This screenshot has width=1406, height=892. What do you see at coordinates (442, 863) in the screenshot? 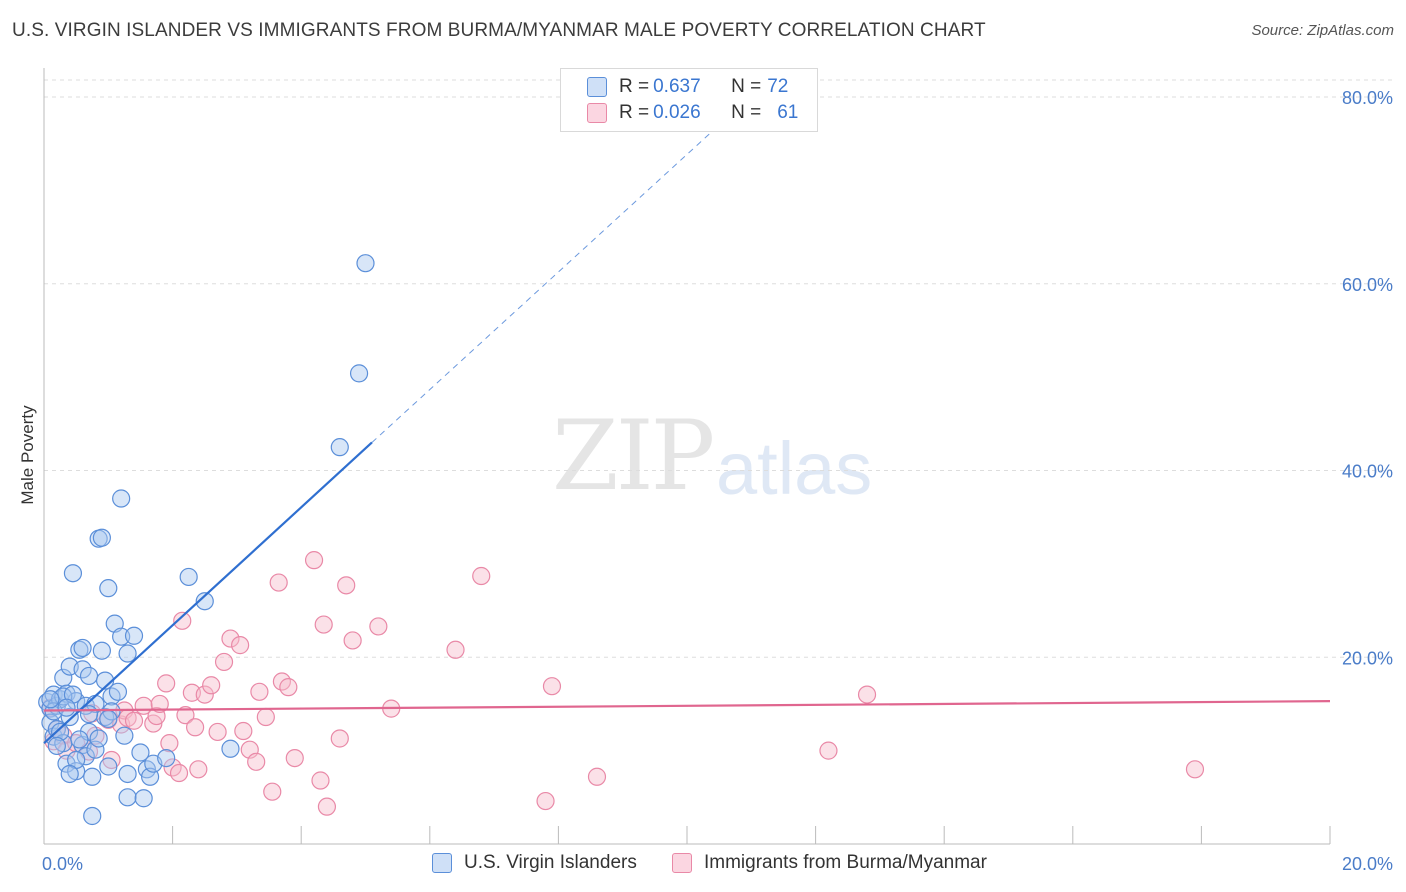
I see `series-swatch-blue` at bounding box center [442, 863].